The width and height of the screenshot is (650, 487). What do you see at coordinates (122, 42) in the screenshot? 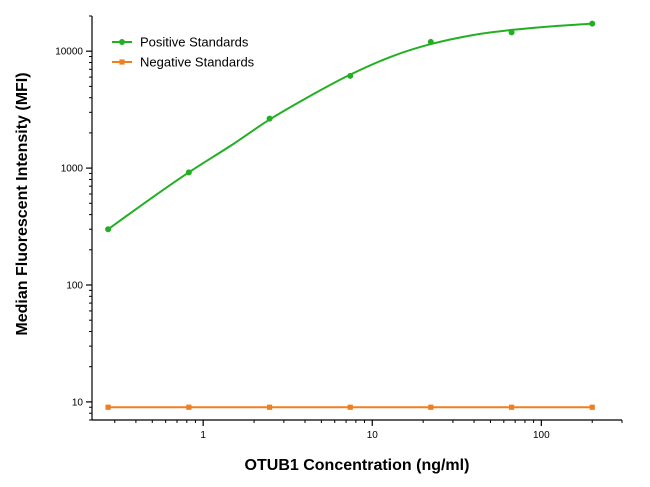
I see `legend-marker-positive-standards` at bounding box center [122, 42].